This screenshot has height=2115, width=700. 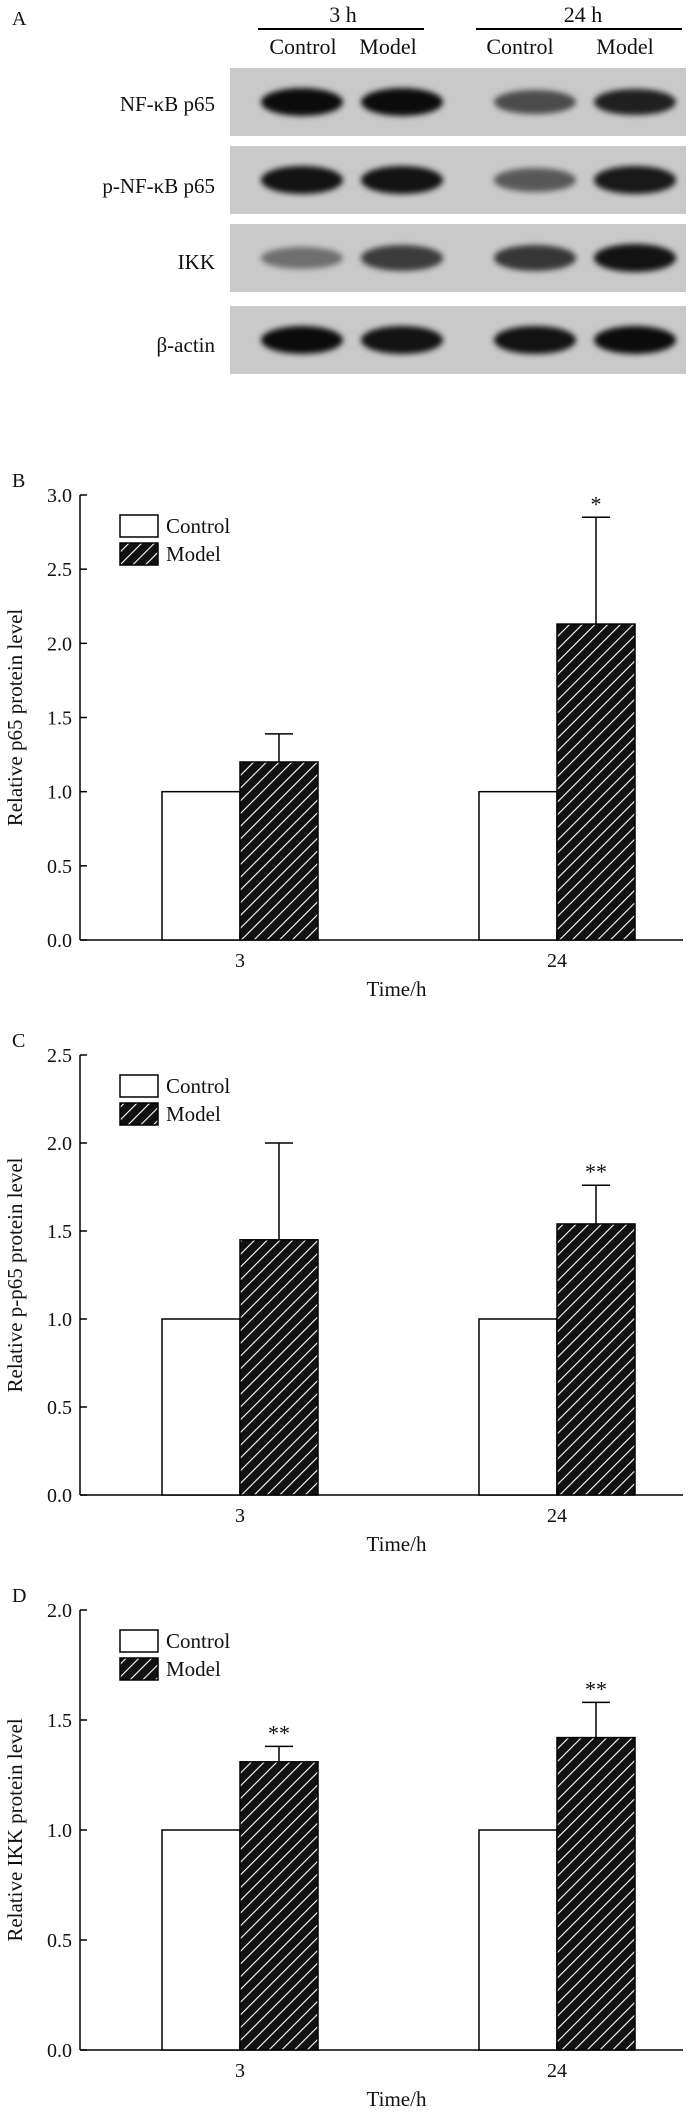 What do you see at coordinates (59, 496) in the screenshot?
I see `y-tick-label: 3.0` at bounding box center [59, 496].